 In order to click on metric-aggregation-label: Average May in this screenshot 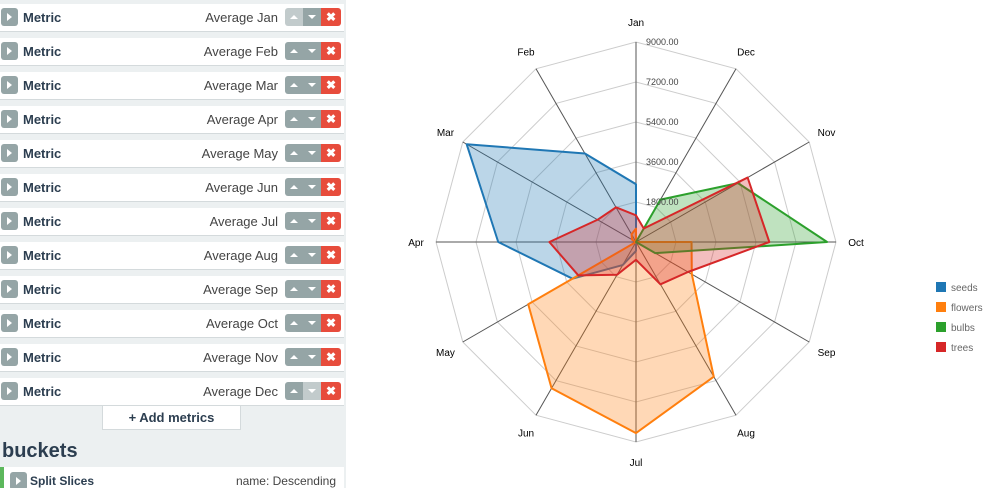, I will do `click(239, 153)`.